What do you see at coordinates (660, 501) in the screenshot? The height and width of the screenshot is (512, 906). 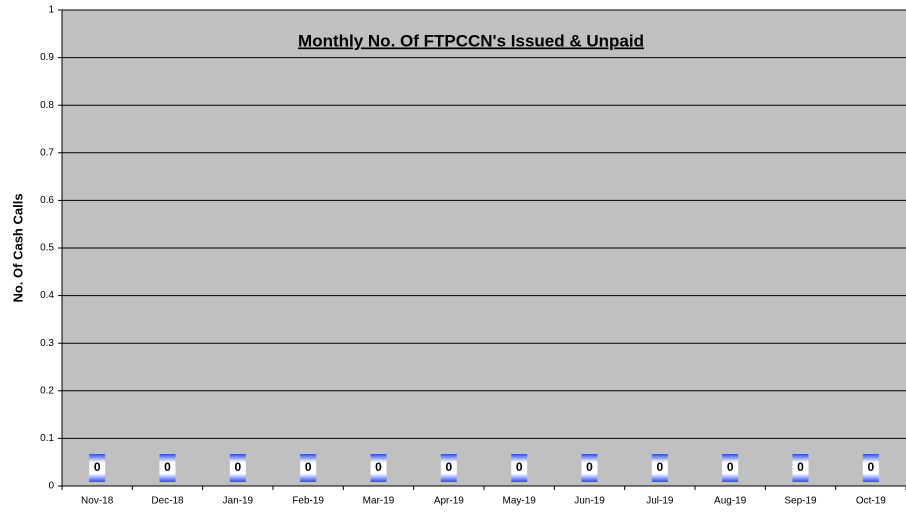 I see `x-tick-label: Jul-19` at bounding box center [660, 501].